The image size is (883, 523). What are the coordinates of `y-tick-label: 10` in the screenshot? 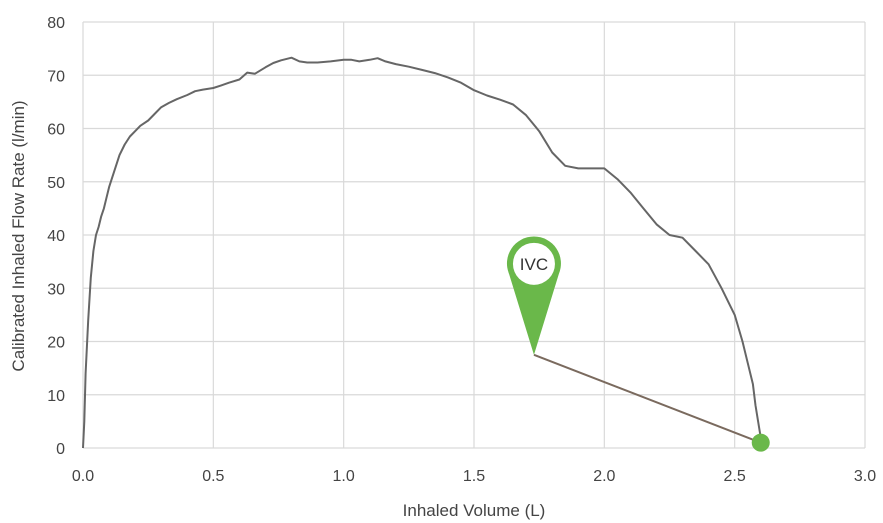 It's located at (56, 396).